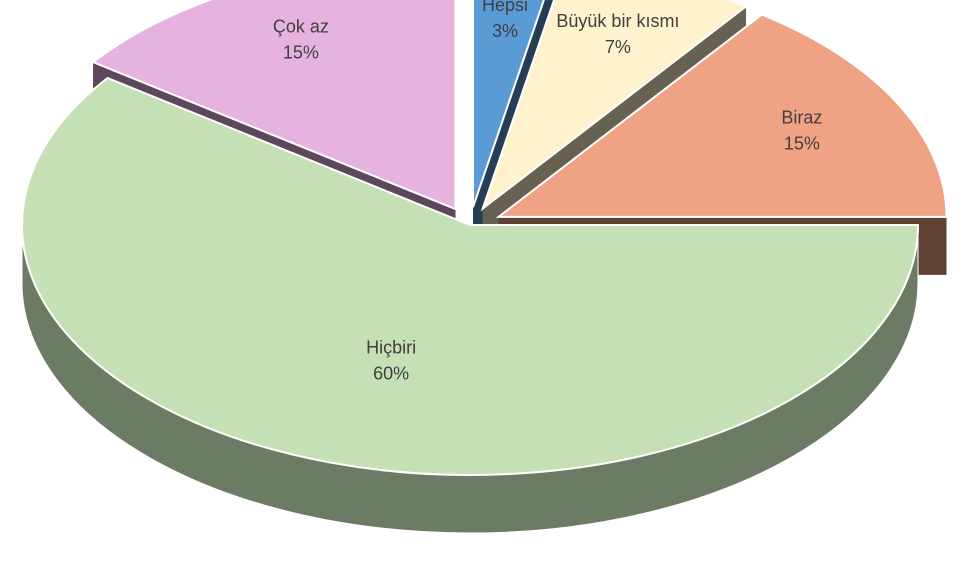 This screenshot has width=974, height=570. What do you see at coordinates (301, 27) in the screenshot?
I see `data-label-name: Çok az` at bounding box center [301, 27].